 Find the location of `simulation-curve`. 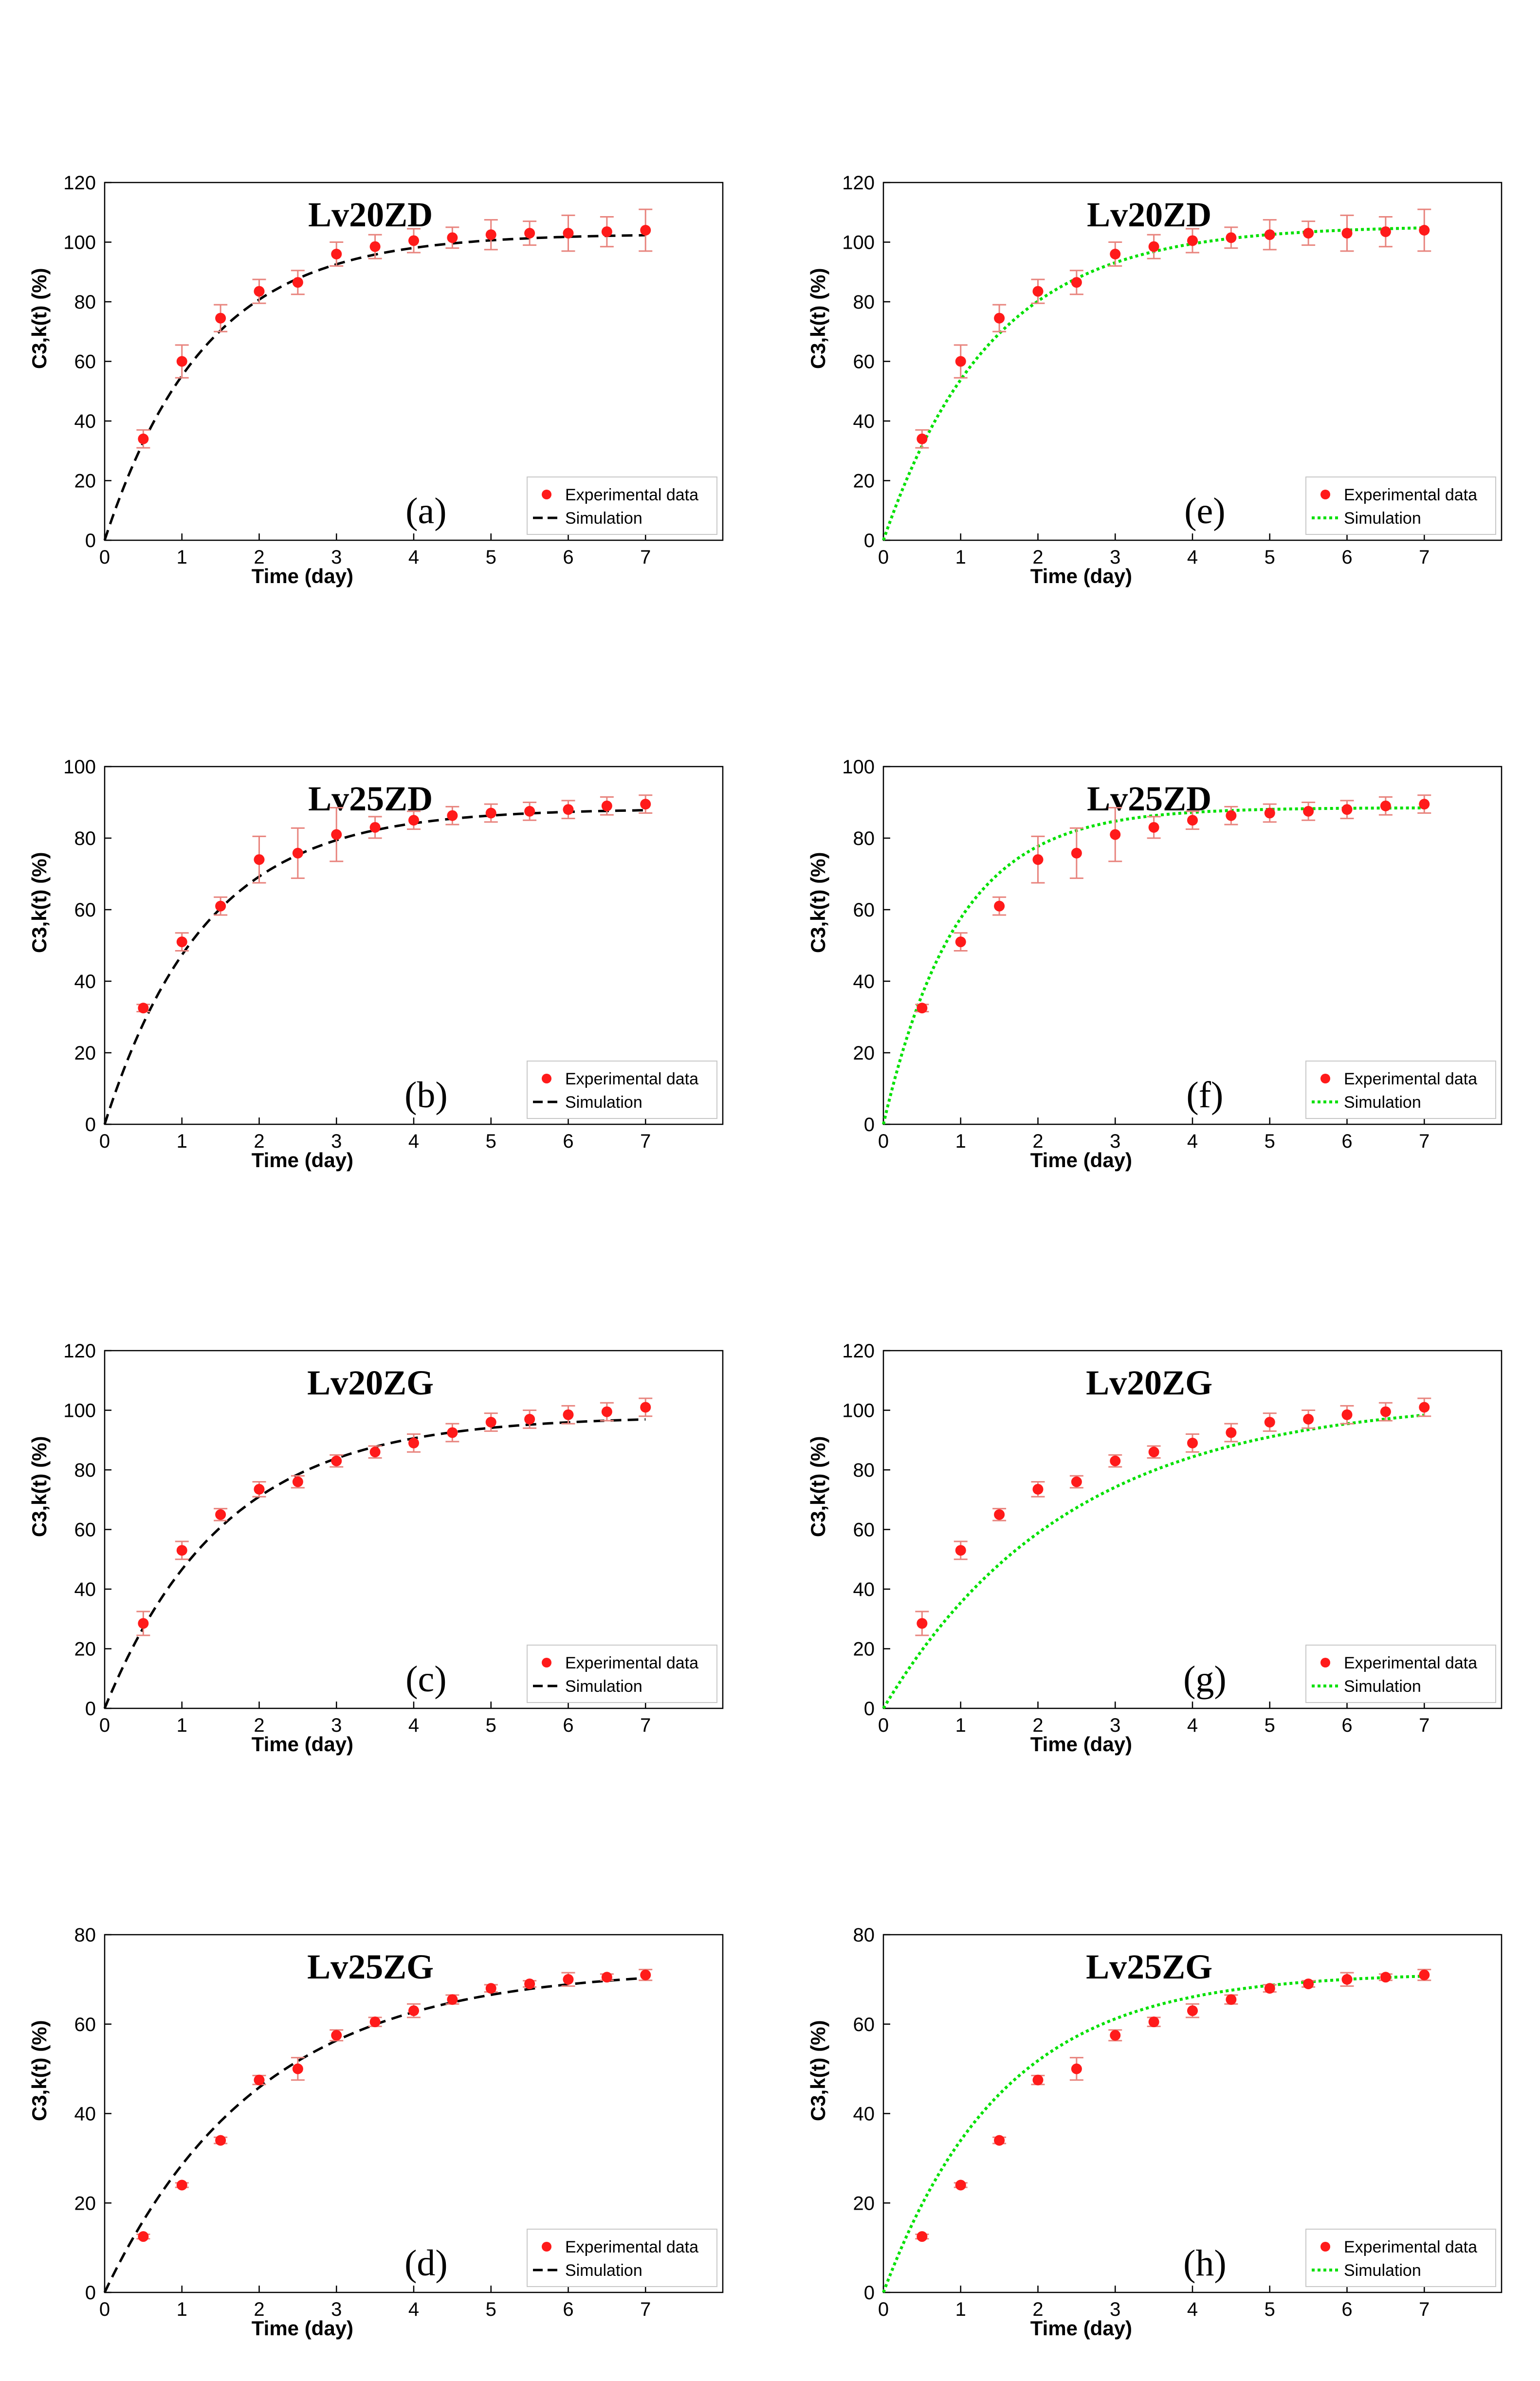

simulation-curve is located at coordinates (374, 967).